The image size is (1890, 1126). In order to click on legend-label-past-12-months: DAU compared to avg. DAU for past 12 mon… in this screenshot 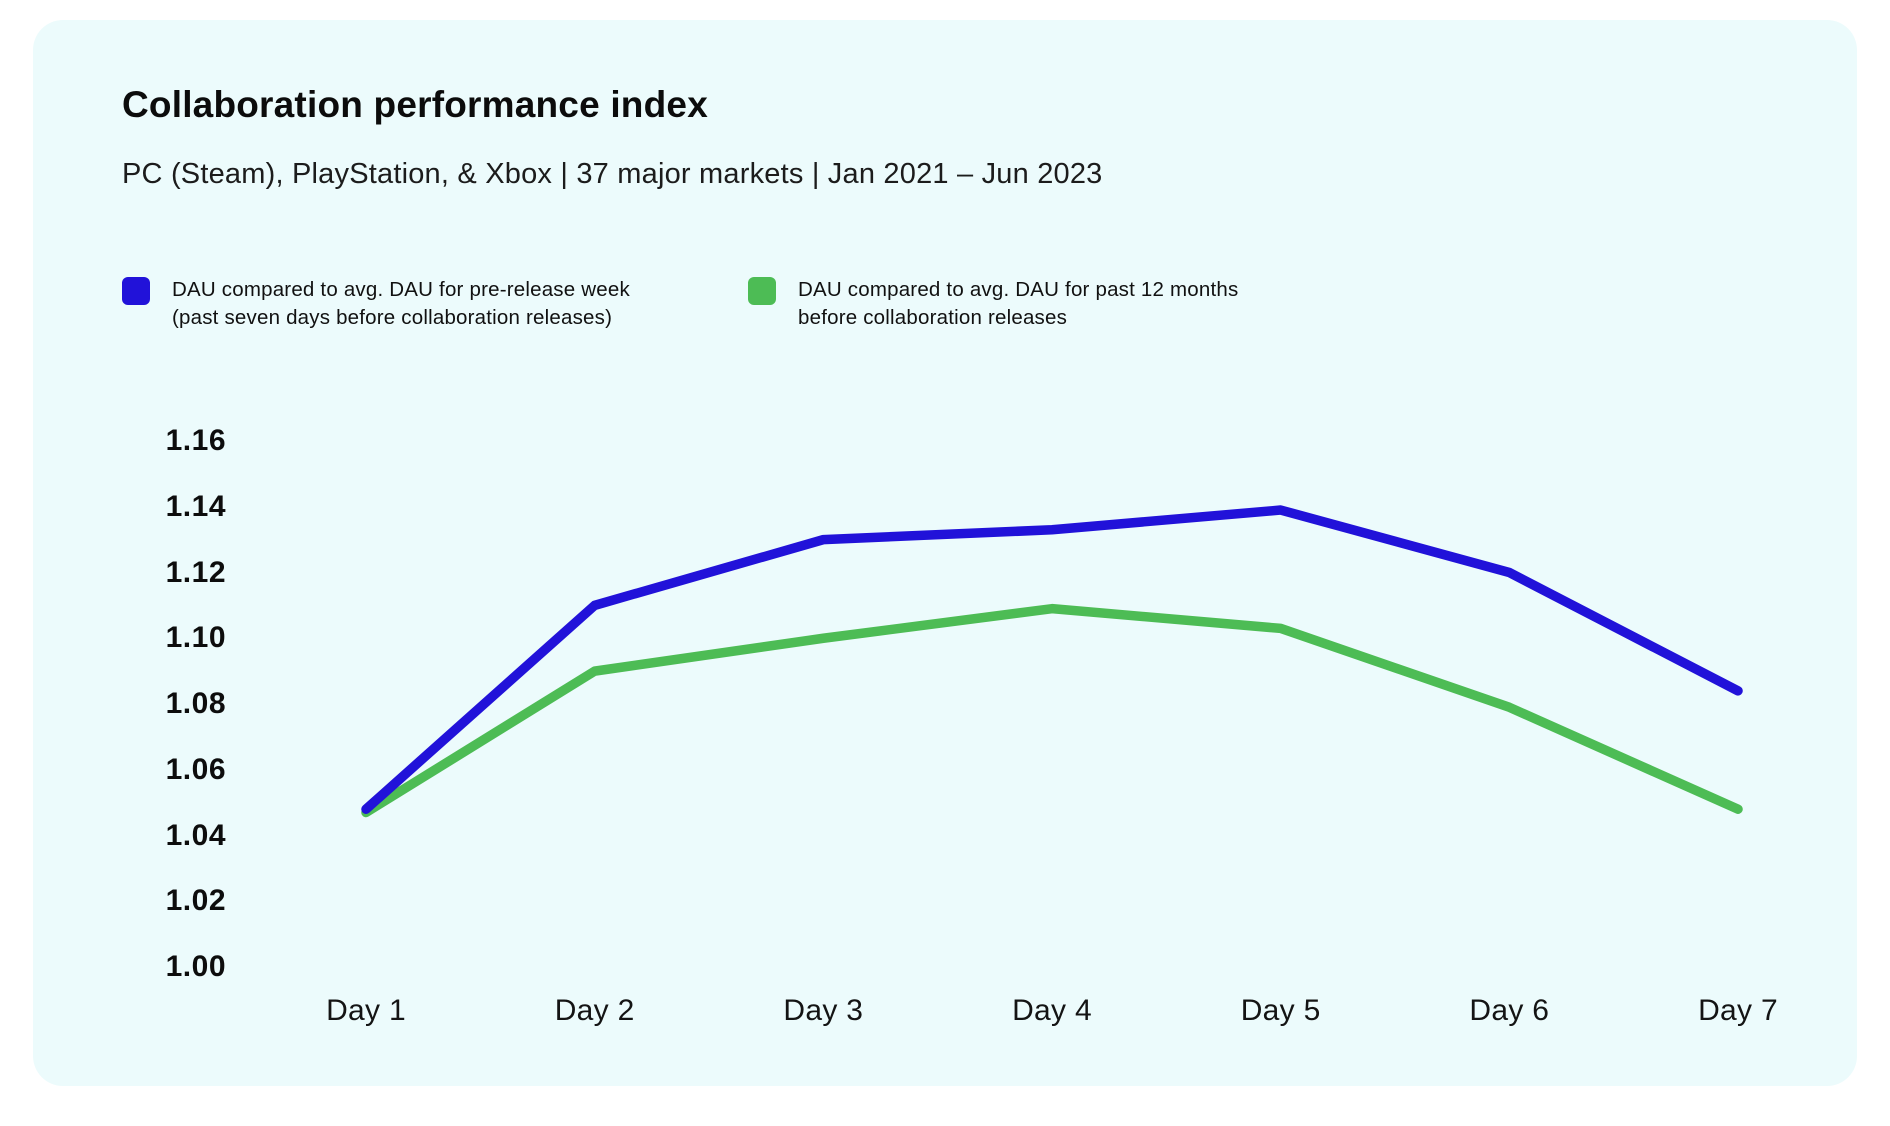, I will do `click(1018, 303)`.